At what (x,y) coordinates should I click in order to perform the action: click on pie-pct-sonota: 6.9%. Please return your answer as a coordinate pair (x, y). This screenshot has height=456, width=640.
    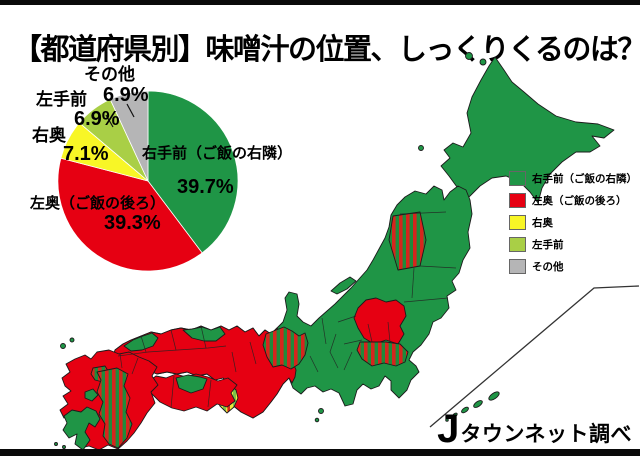
    Looking at the image, I should click on (126, 95).